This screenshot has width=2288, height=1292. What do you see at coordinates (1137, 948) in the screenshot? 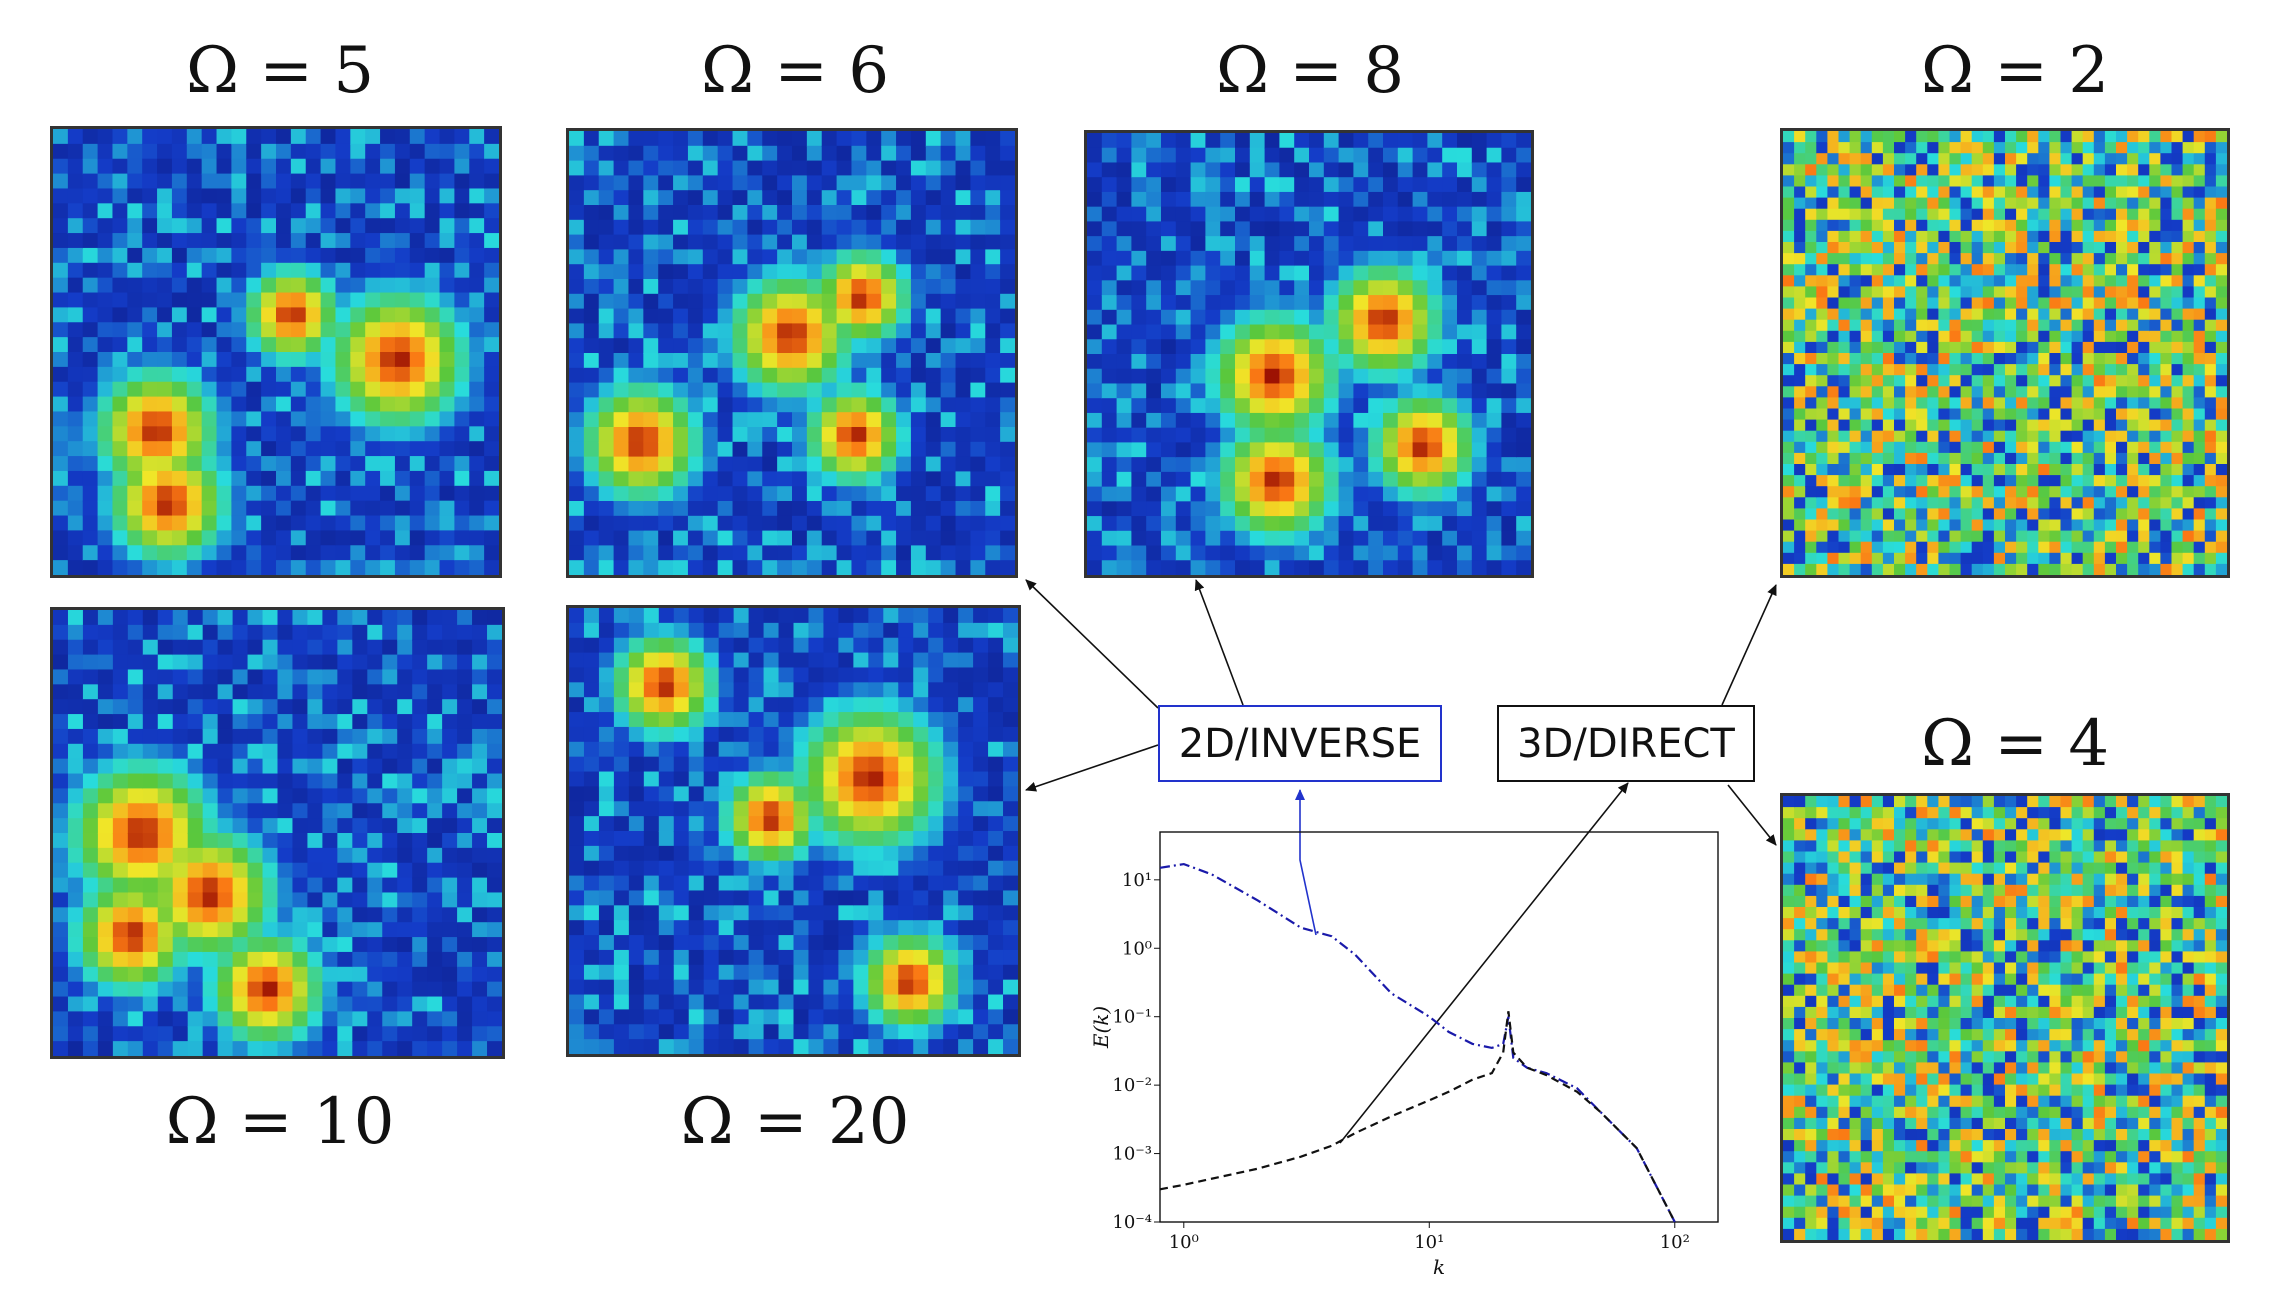
I see `y-tick-label: 10⁰` at bounding box center [1137, 948].